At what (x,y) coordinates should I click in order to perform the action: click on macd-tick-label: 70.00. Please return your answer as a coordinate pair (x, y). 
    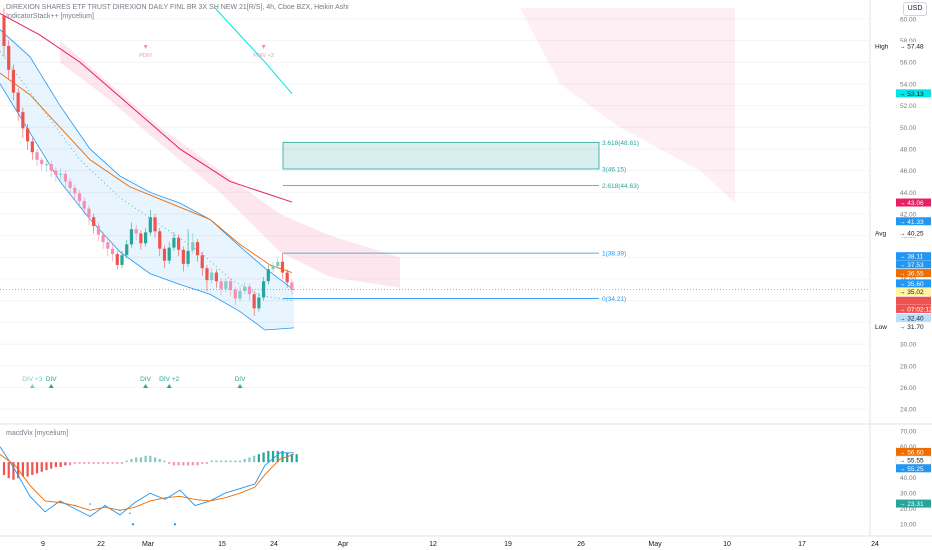
    Looking at the image, I should click on (908, 432).